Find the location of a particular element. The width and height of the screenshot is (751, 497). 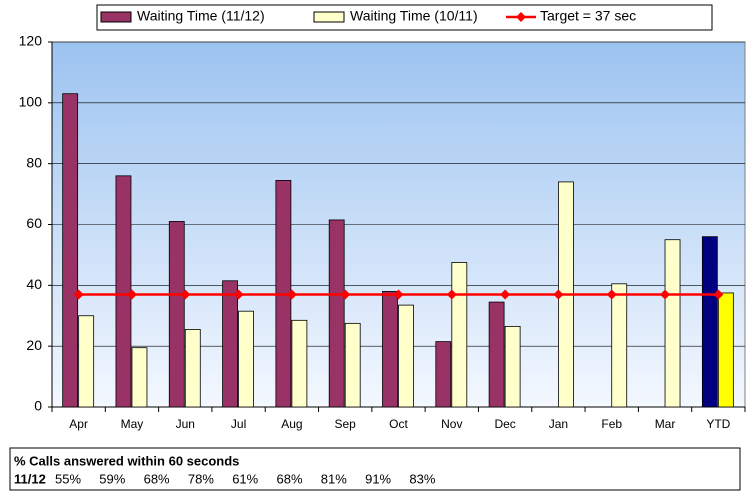

x-tick-label: YTD is located at coordinates (718, 424).